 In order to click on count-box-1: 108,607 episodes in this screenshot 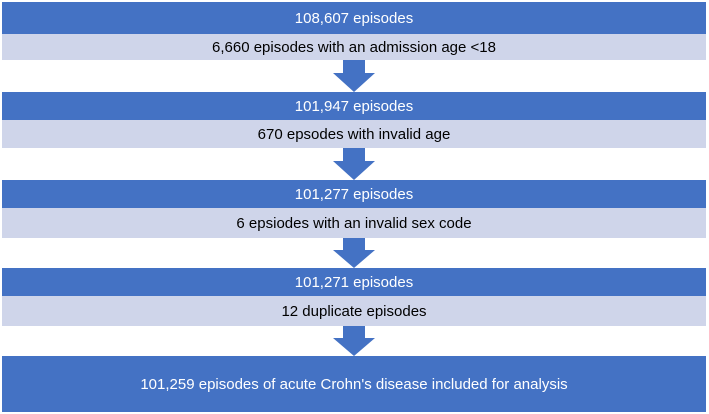, I will do `click(354, 18)`.